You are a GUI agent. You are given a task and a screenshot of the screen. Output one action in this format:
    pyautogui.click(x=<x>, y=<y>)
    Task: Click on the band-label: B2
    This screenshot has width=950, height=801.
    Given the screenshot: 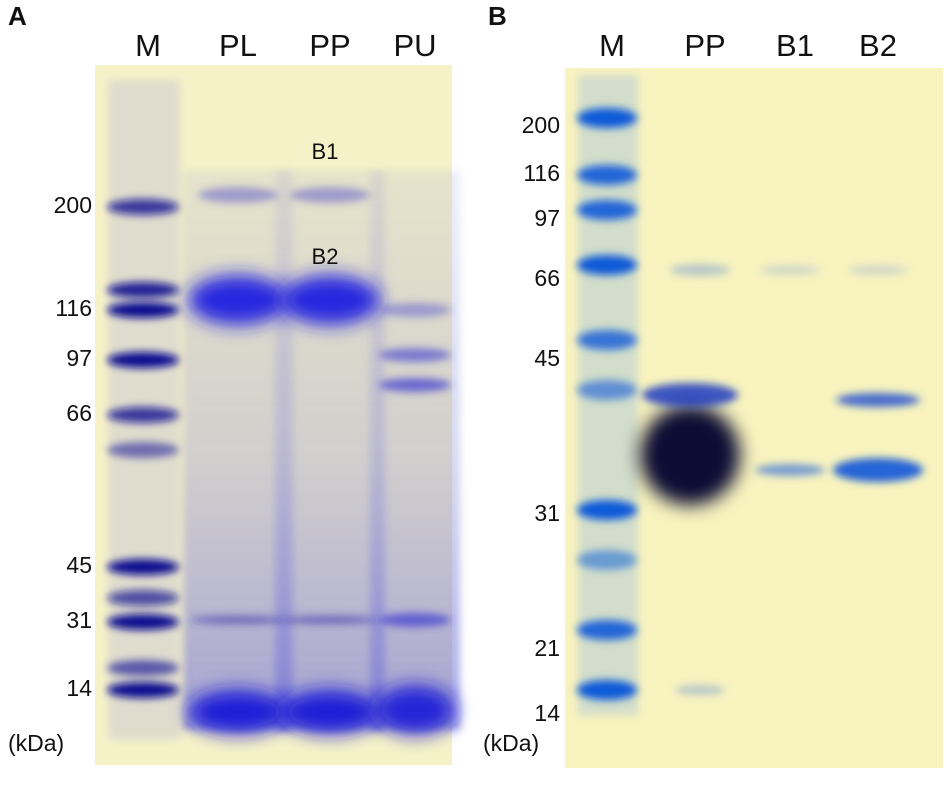 What is the action you would take?
    pyautogui.click(x=325, y=256)
    